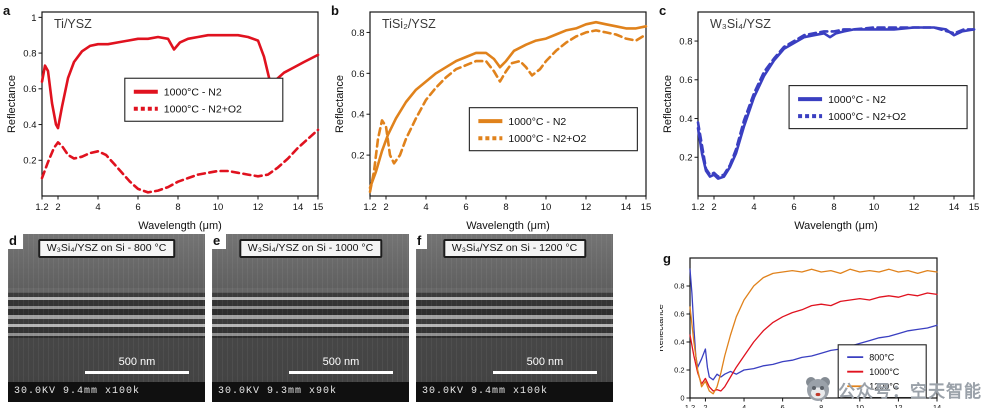 This screenshot has height=408, width=985. Describe the element at coordinates (740, 24) in the screenshot. I see `svg-text: W₃Si₄/YSZ` at that location.